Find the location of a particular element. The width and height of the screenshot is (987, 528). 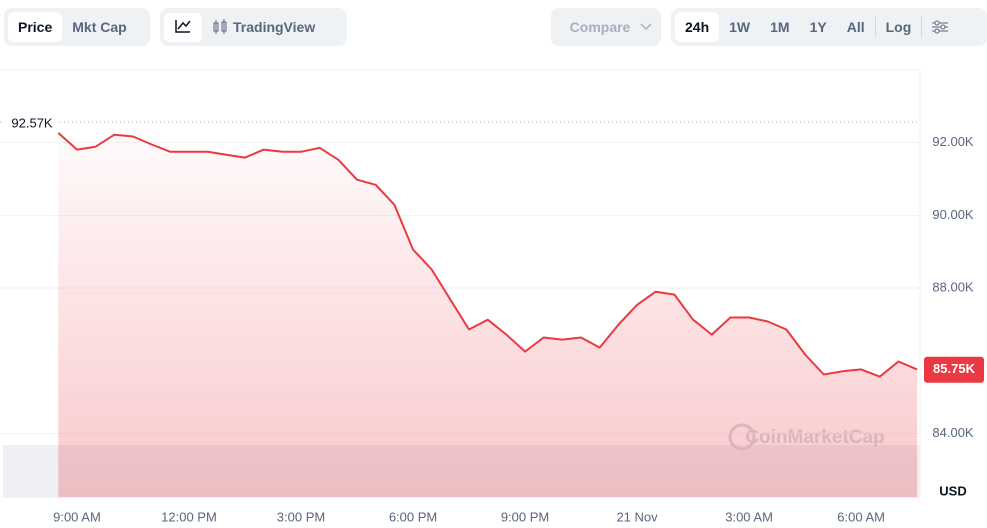

range: 1M is located at coordinates (780, 27).